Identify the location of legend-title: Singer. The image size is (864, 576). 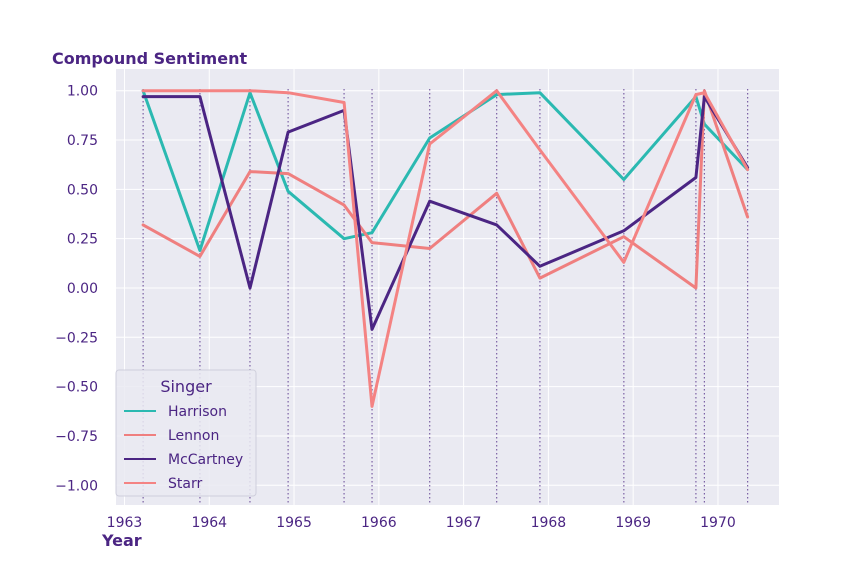
(186, 386).